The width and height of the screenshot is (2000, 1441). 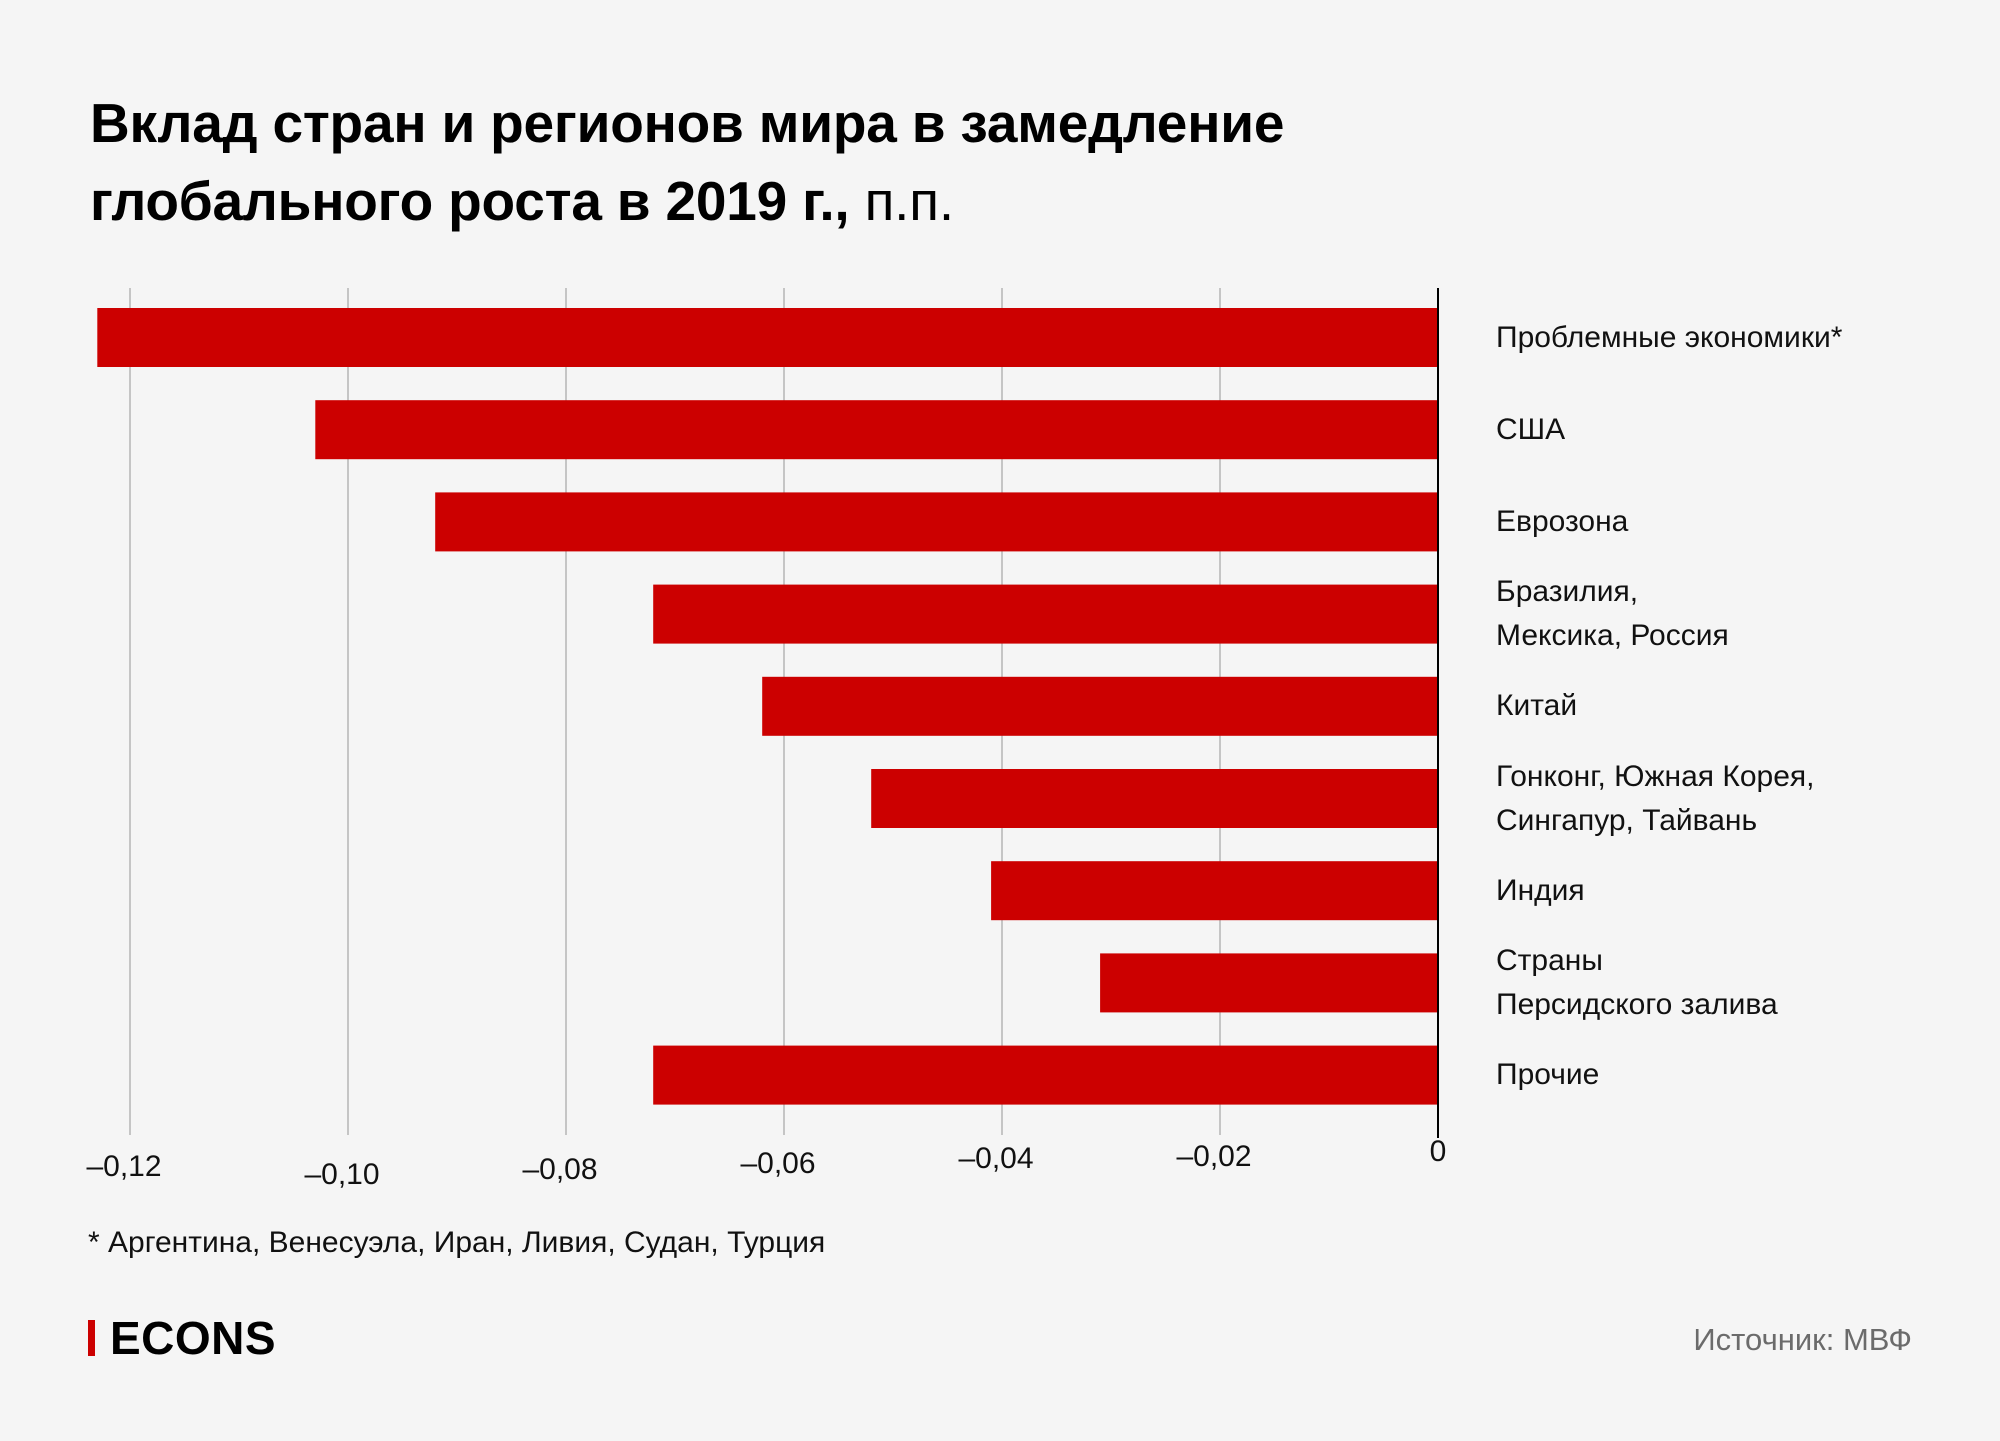 I want to click on x-tick-label: –0,08, so click(x=559, y=1169).